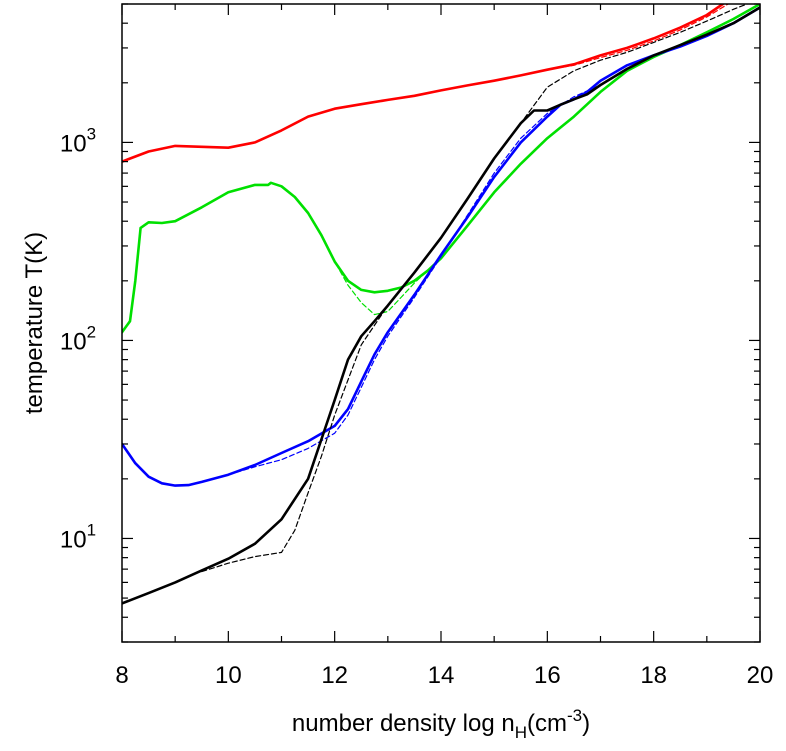  What do you see at coordinates (760, 675) in the screenshot?
I see `x-tick-label: 20` at bounding box center [760, 675].